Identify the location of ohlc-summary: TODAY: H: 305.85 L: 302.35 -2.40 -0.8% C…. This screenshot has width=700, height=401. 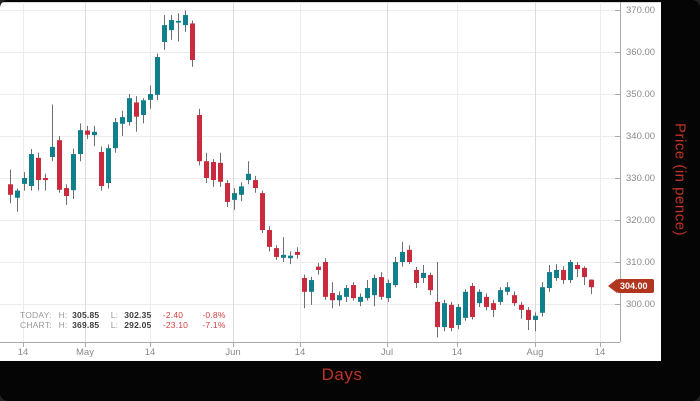
(128, 320).